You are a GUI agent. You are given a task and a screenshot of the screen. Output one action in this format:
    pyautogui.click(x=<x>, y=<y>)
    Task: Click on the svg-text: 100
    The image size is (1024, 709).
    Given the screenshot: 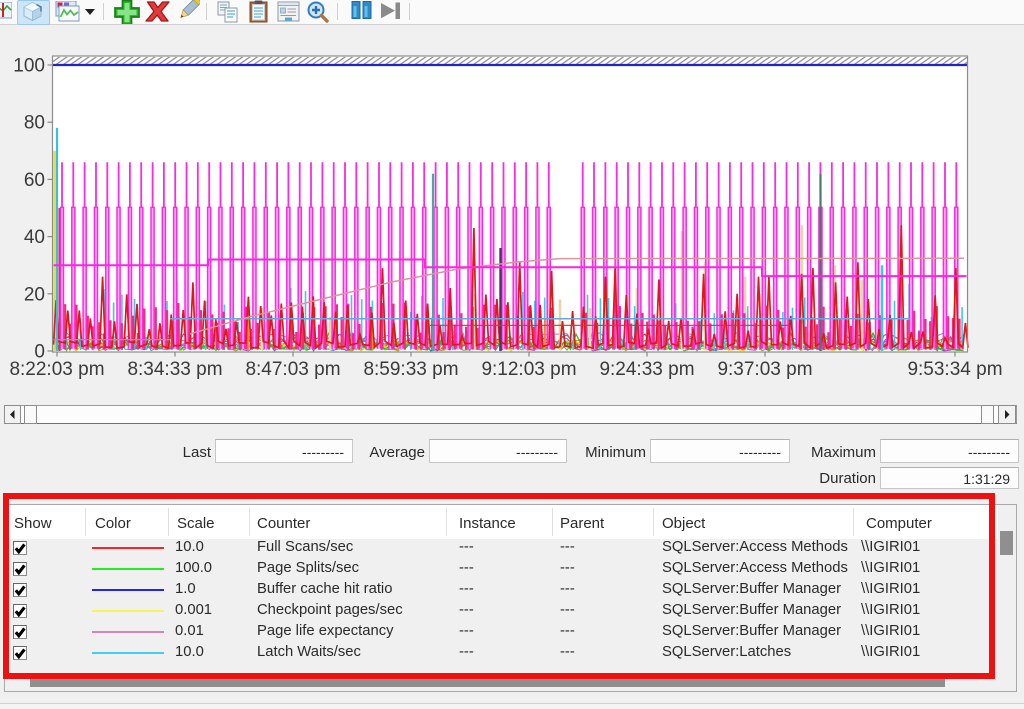 What is the action you would take?
    pyautogui.click(x=29, y=66)
    